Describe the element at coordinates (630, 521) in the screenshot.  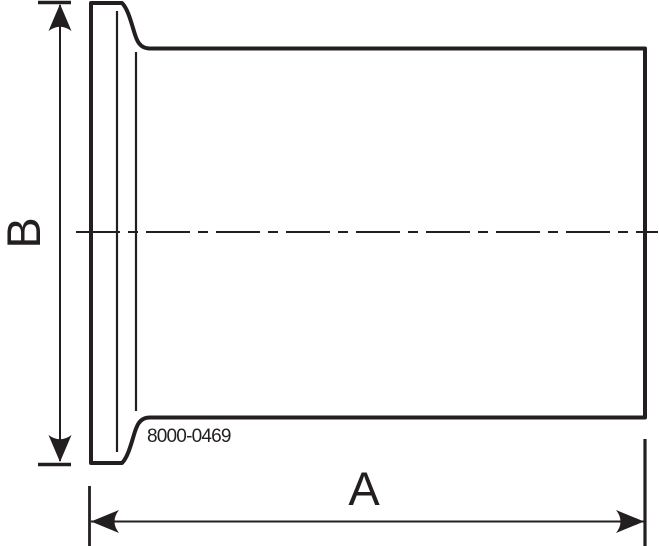
I see `dim-a-arrow-right-icon` at that location.